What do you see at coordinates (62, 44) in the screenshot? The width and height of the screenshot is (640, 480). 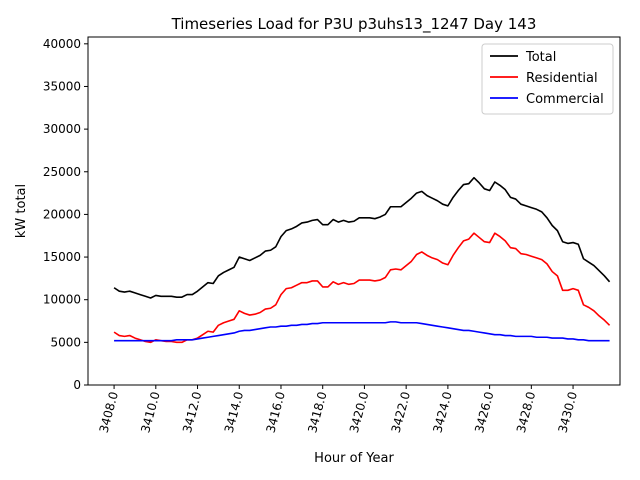 I see `y-tick-label: 40000` at bounding box center [62, 44].